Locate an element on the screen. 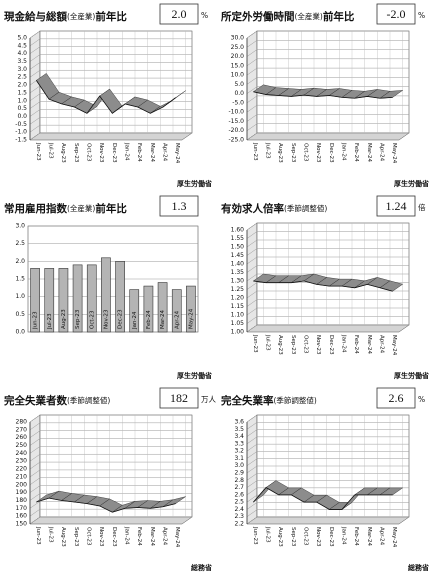  y-tick-label: 20.0 is located at coordinates (238, 56).